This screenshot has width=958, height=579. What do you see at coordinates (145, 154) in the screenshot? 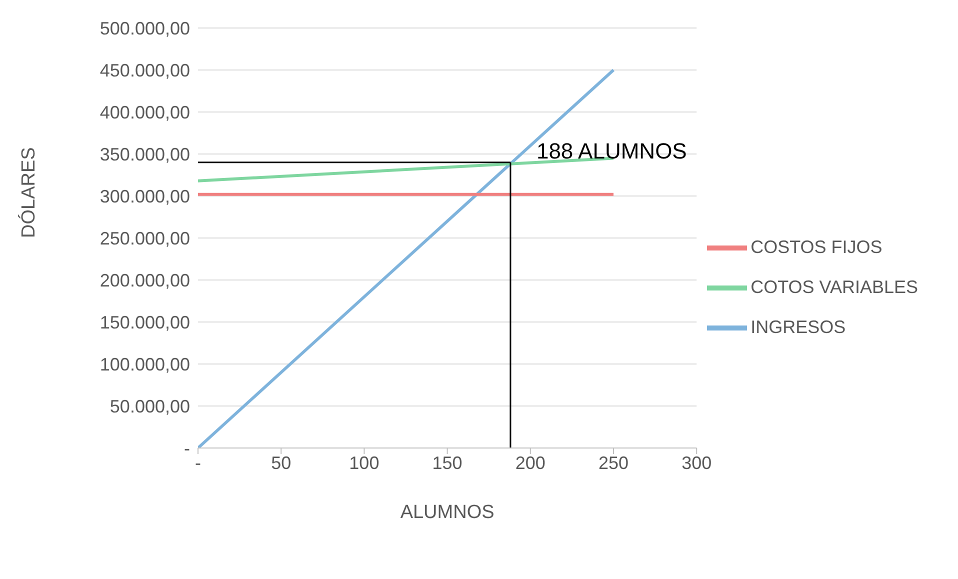
I see `y-tick-label: 350.000,00` at bounding box center [145, 154].